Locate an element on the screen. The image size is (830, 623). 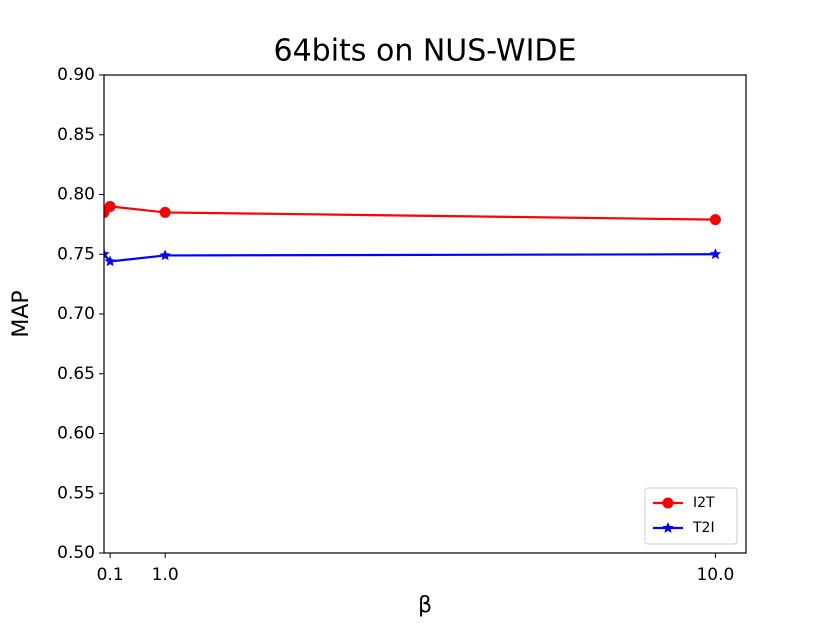
y-tick-label: 0.85 is located at coordinates (76, 135).